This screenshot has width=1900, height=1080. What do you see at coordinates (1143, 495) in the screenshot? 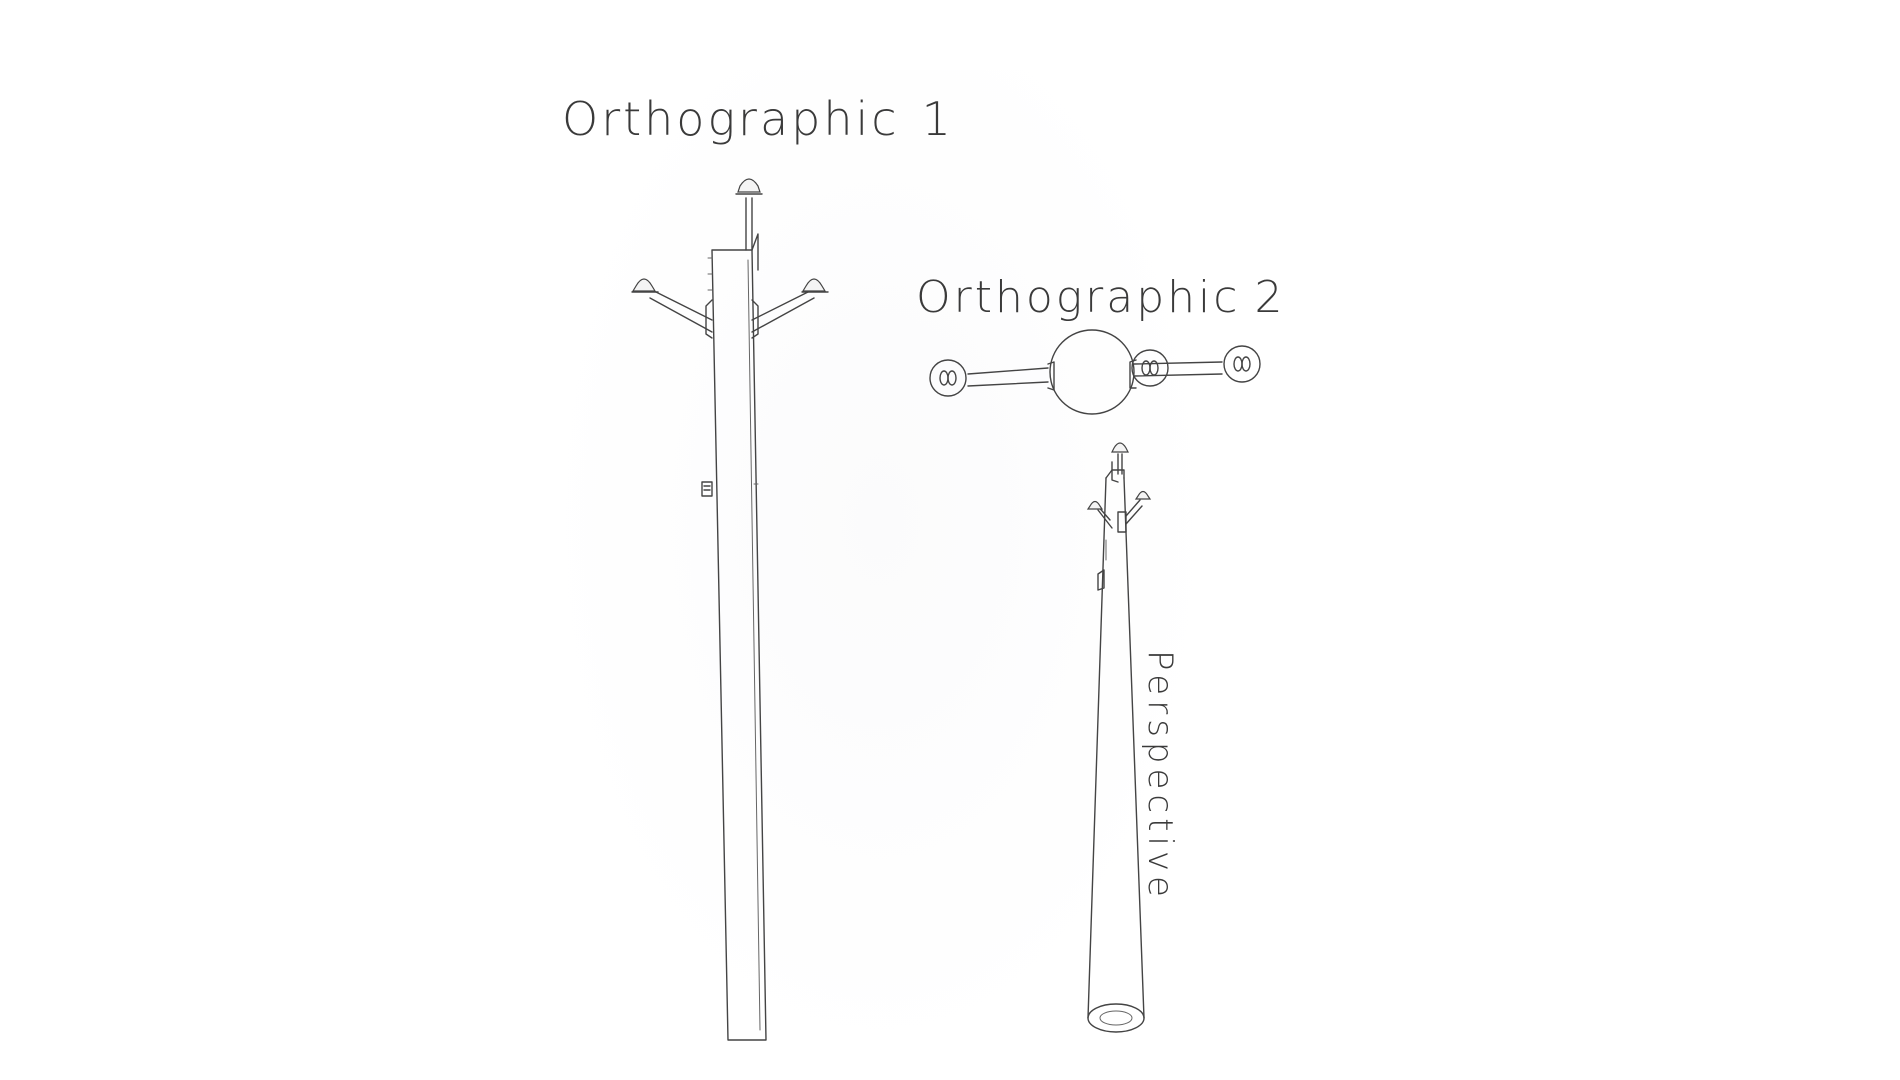
I see `perspective-right-insulator-icon` at bounding box center [1143, 495].